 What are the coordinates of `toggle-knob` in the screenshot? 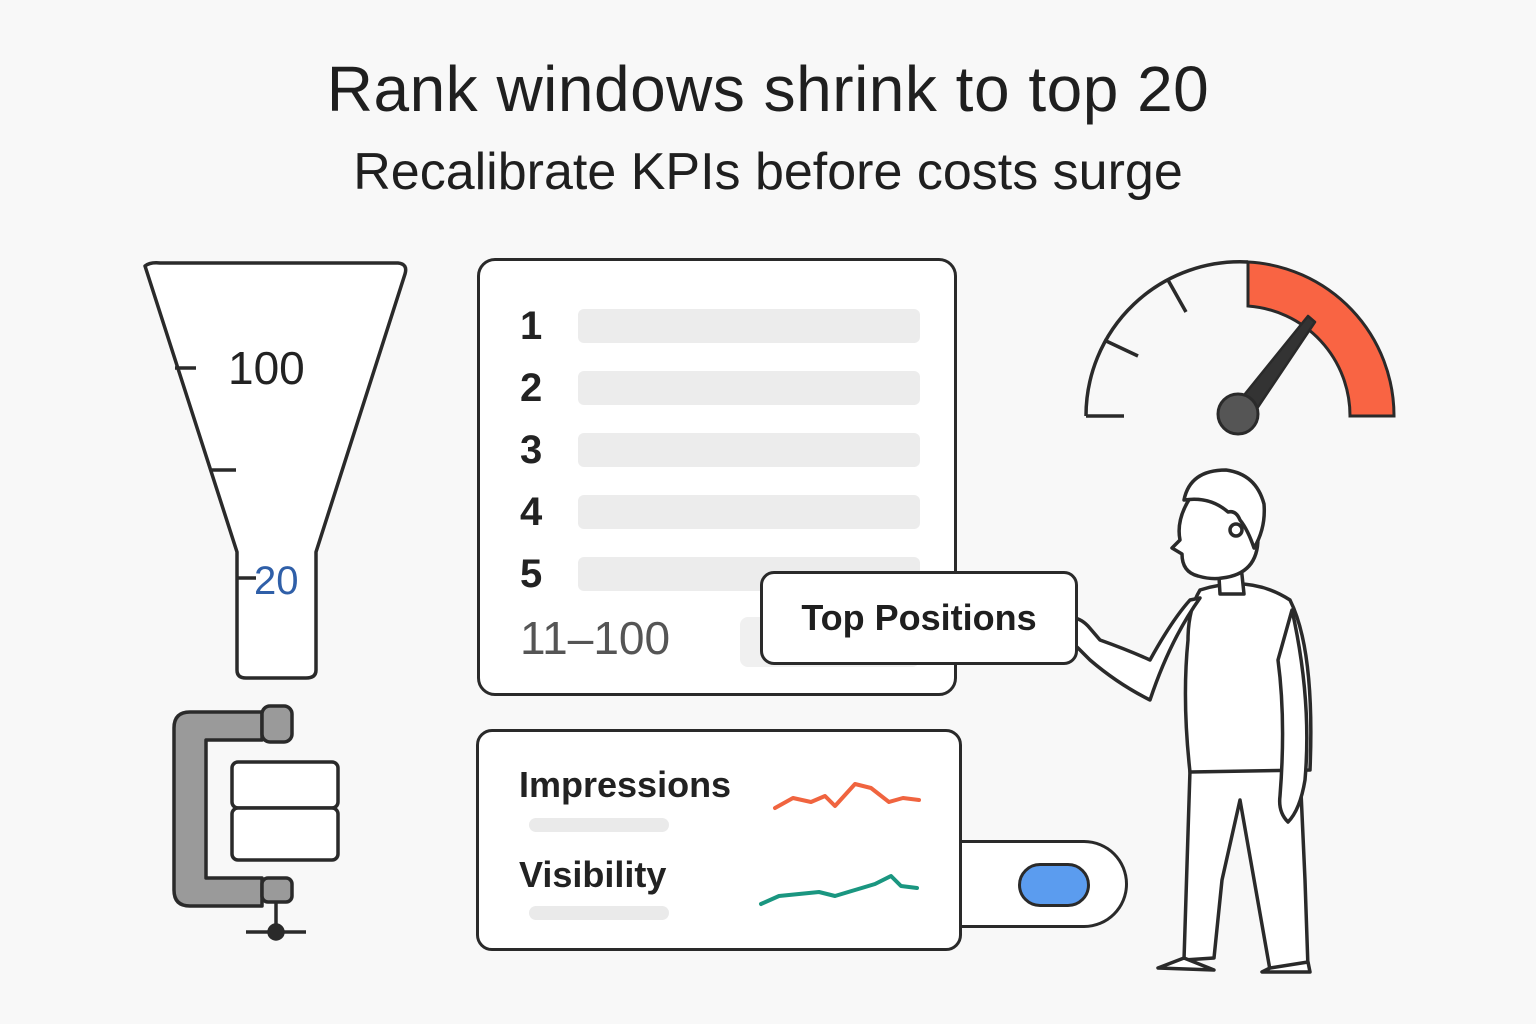 It's located at (1054, 885).